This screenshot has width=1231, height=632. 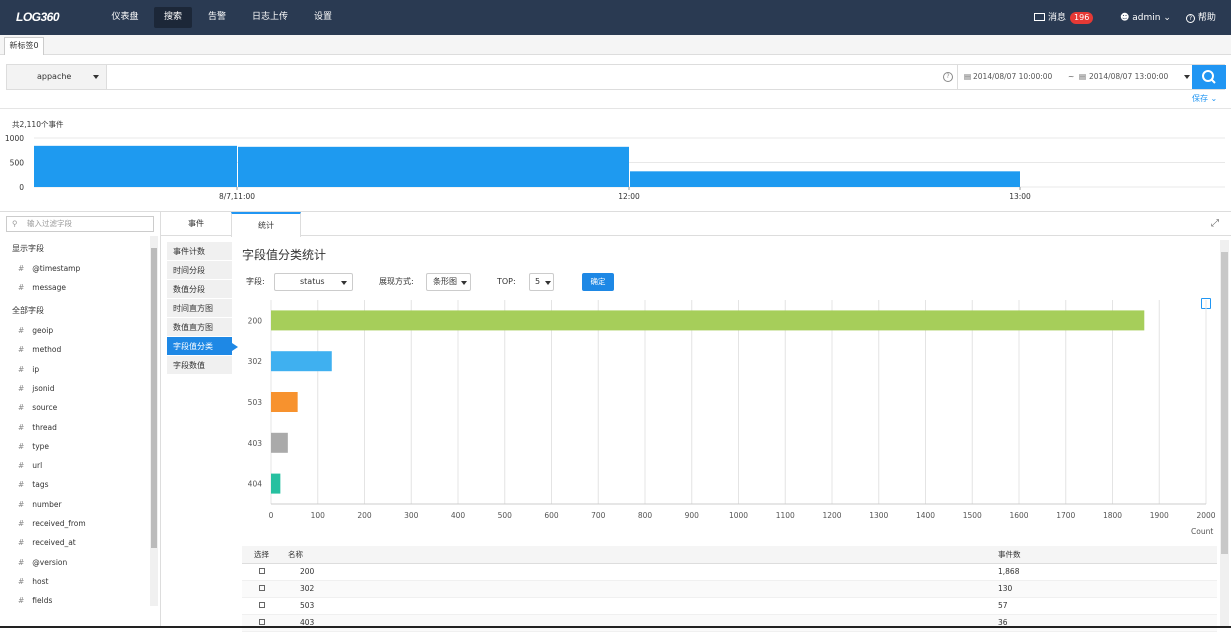 What do you see at coordinates (411, 515) in the screenshot?
I see `chart-x-tick: 300` at bounding box center [411, 515].